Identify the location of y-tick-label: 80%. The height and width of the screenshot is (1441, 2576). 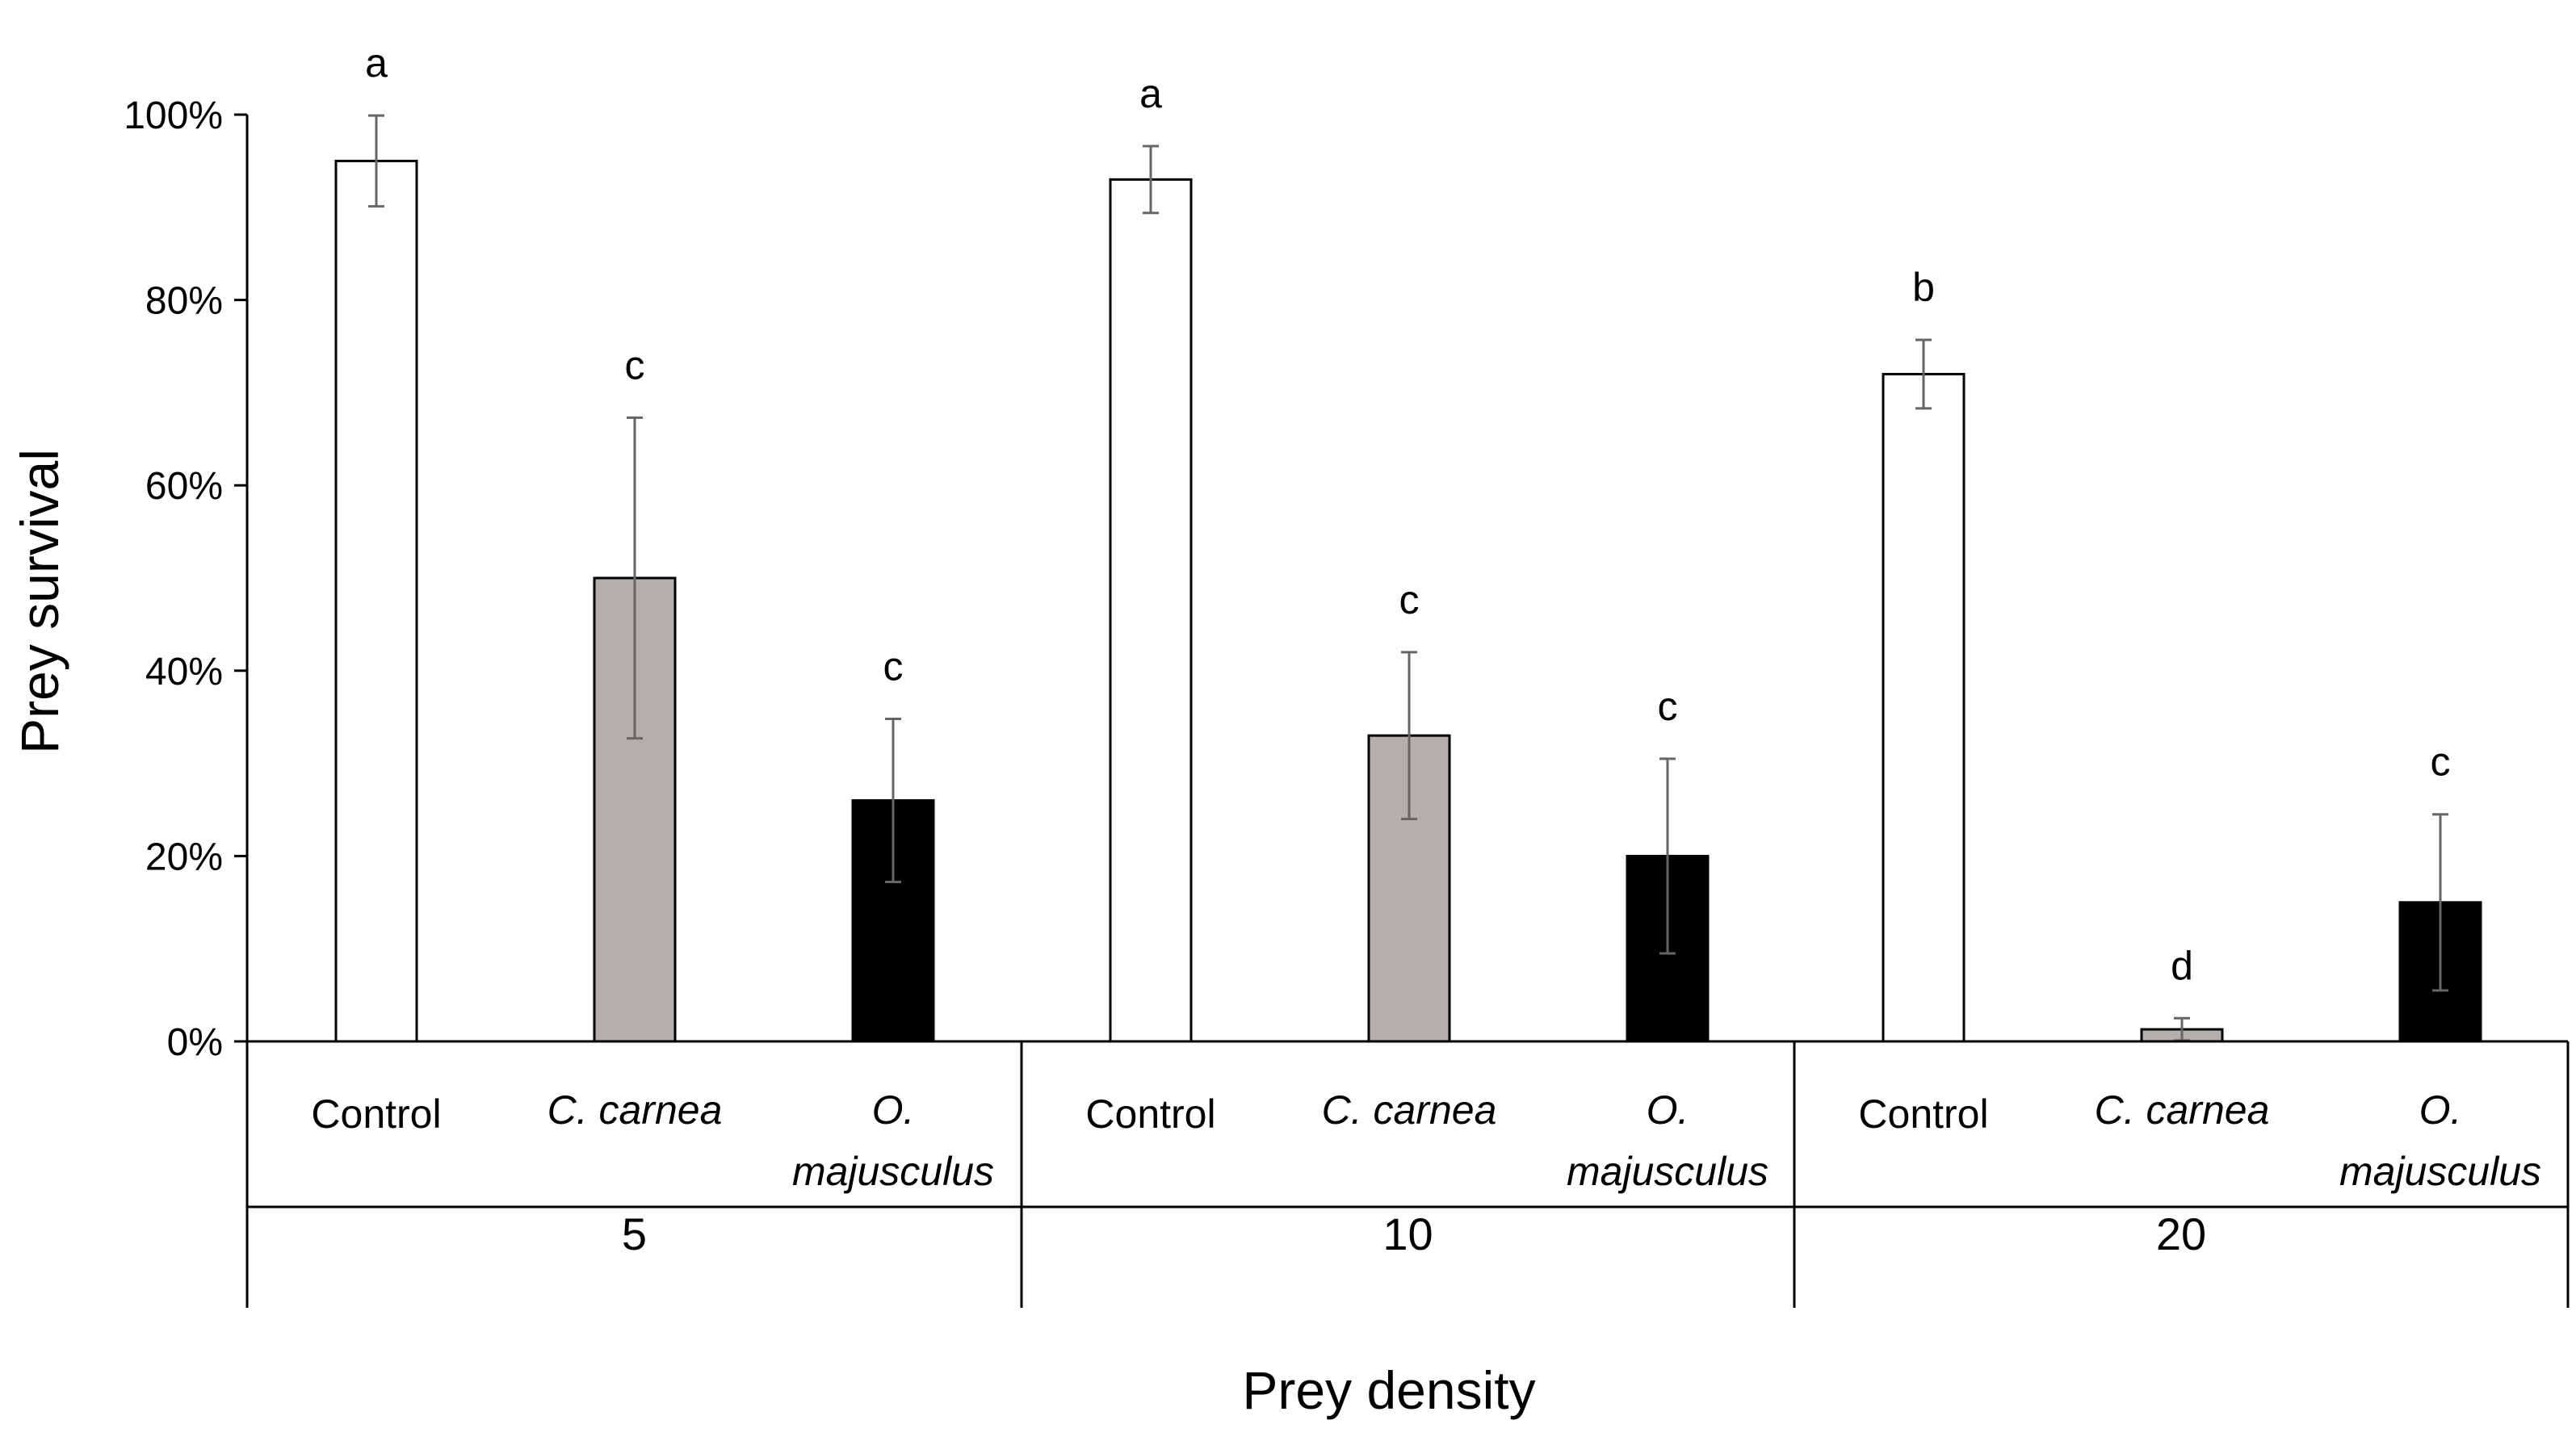
(184, 302).